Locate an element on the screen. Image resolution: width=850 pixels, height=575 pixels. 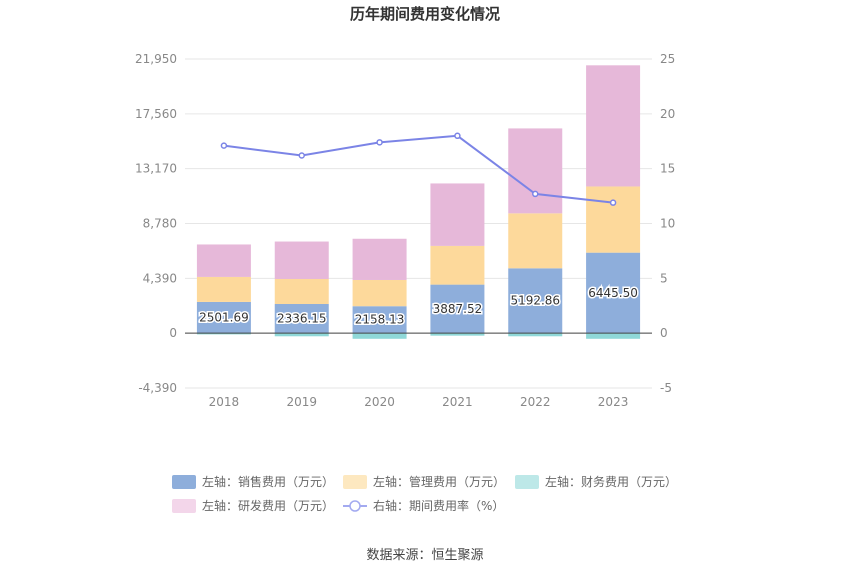
bar-admin-2023 is located at coordinates (613, 219).